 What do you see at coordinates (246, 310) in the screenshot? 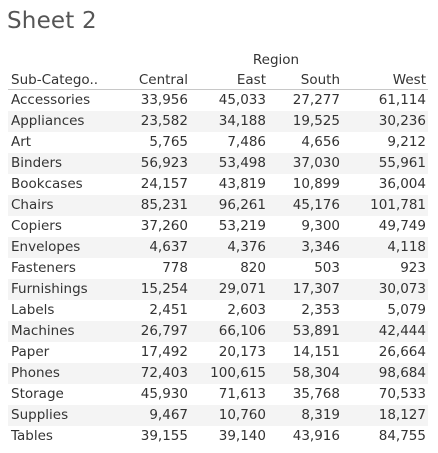
I see `value-cell-east: 2,603` at bounding box center [246, 310].